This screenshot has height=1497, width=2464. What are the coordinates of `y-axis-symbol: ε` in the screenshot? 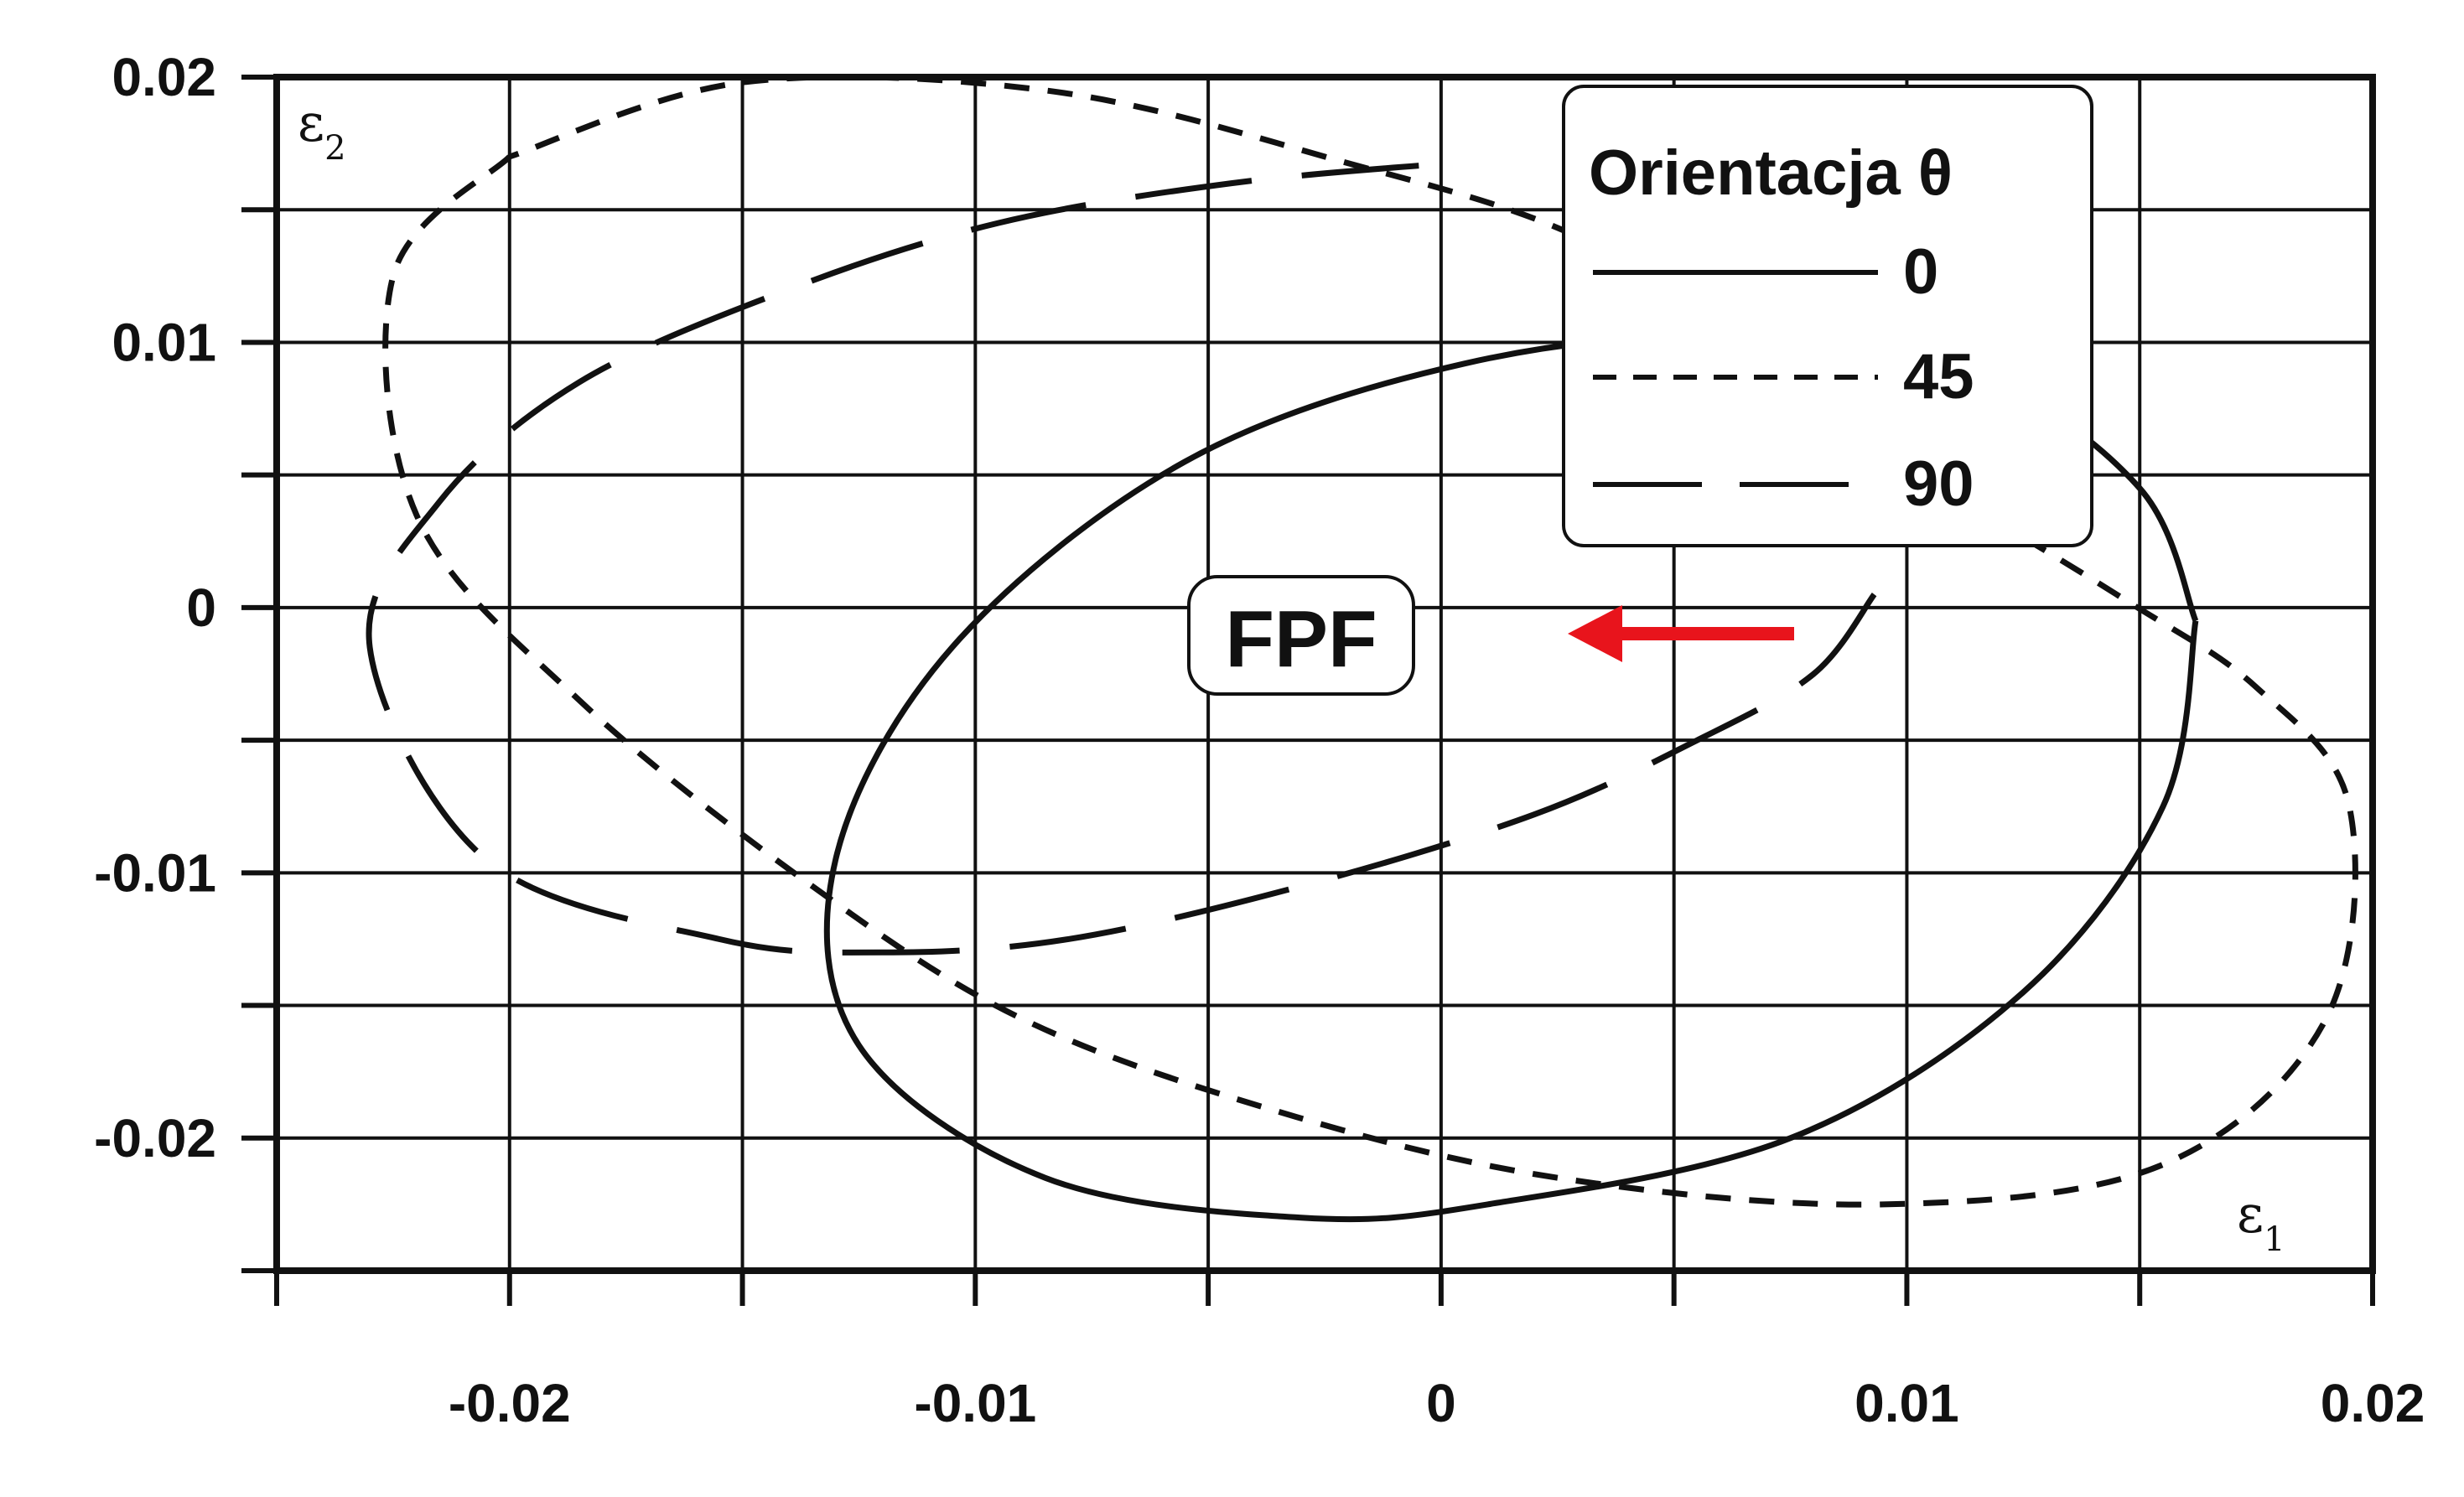 It's located at (311, 122).